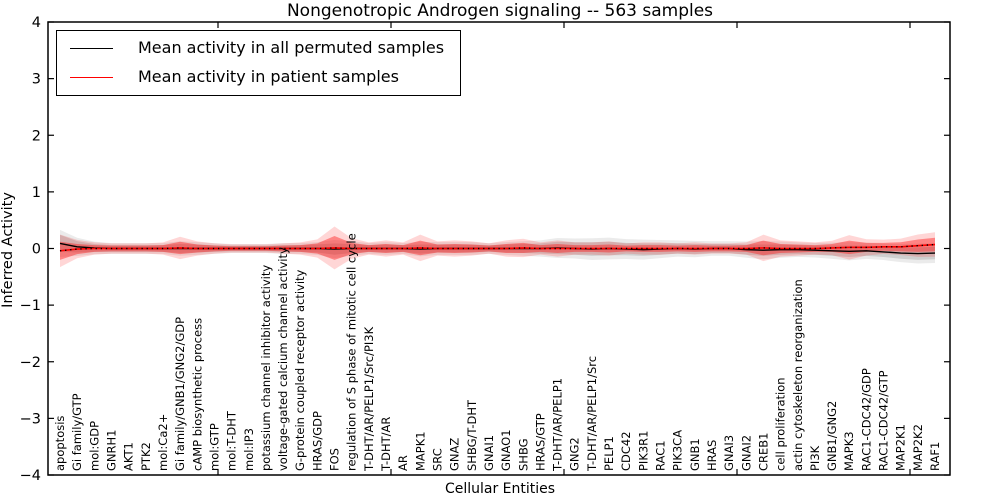 The height and width of the screenshot is (500, 1000). Describe the element at coordinates (300, 370) in the screenshot. I see `x-tick-label: G-protein coupled receptor activity` at that location.